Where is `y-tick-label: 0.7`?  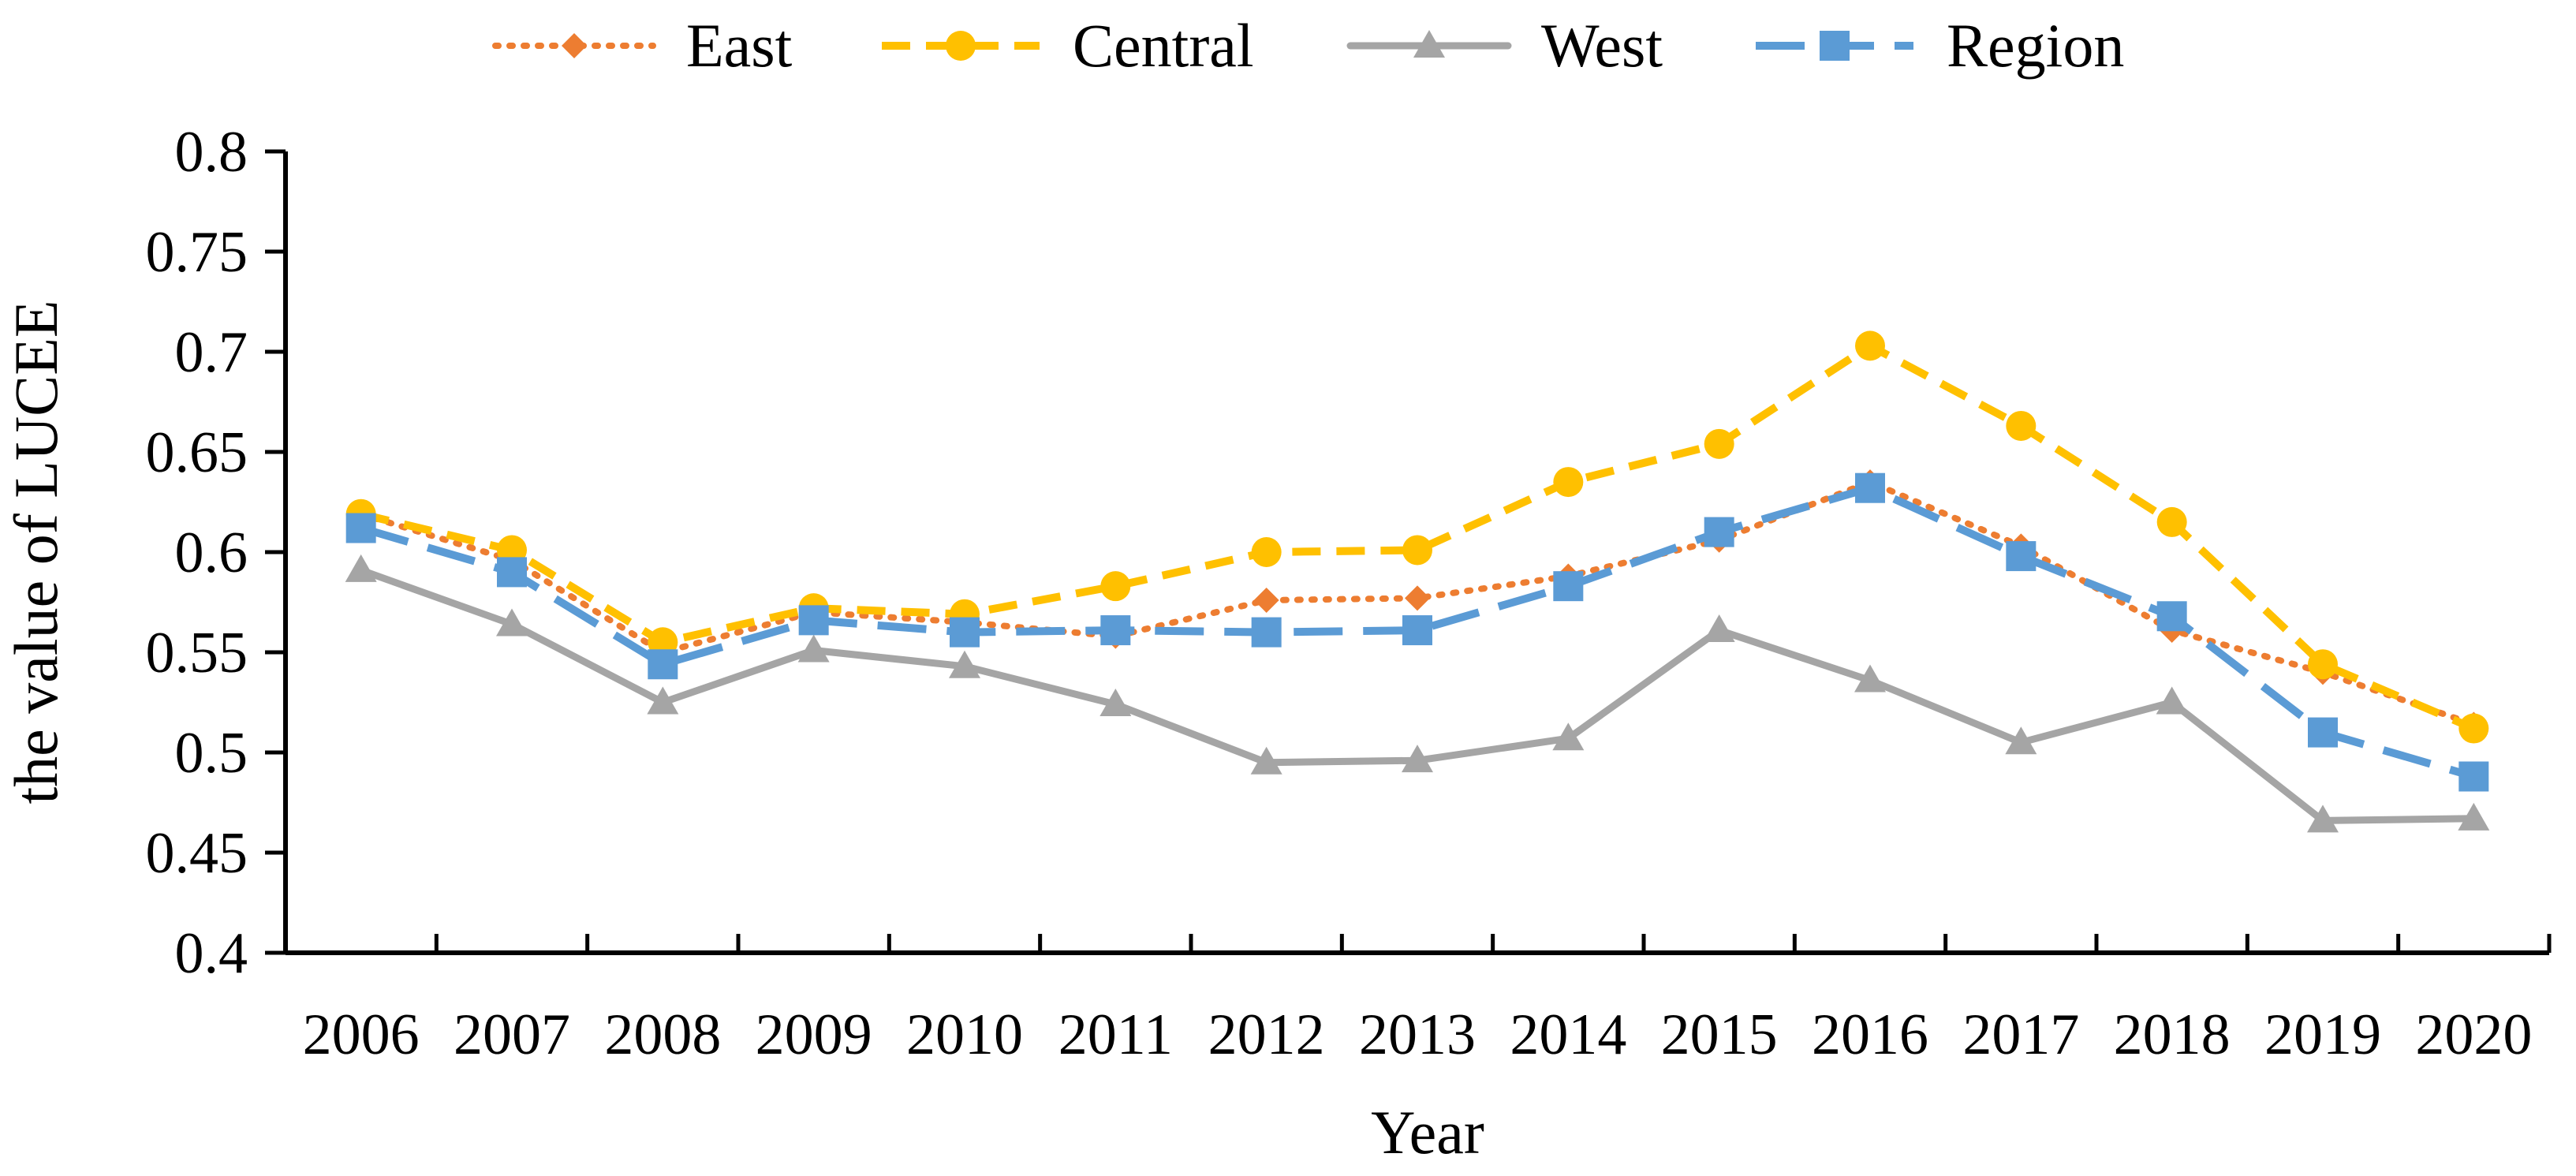
y-tick-label: 0.7 is located at coordinates (211, 352).